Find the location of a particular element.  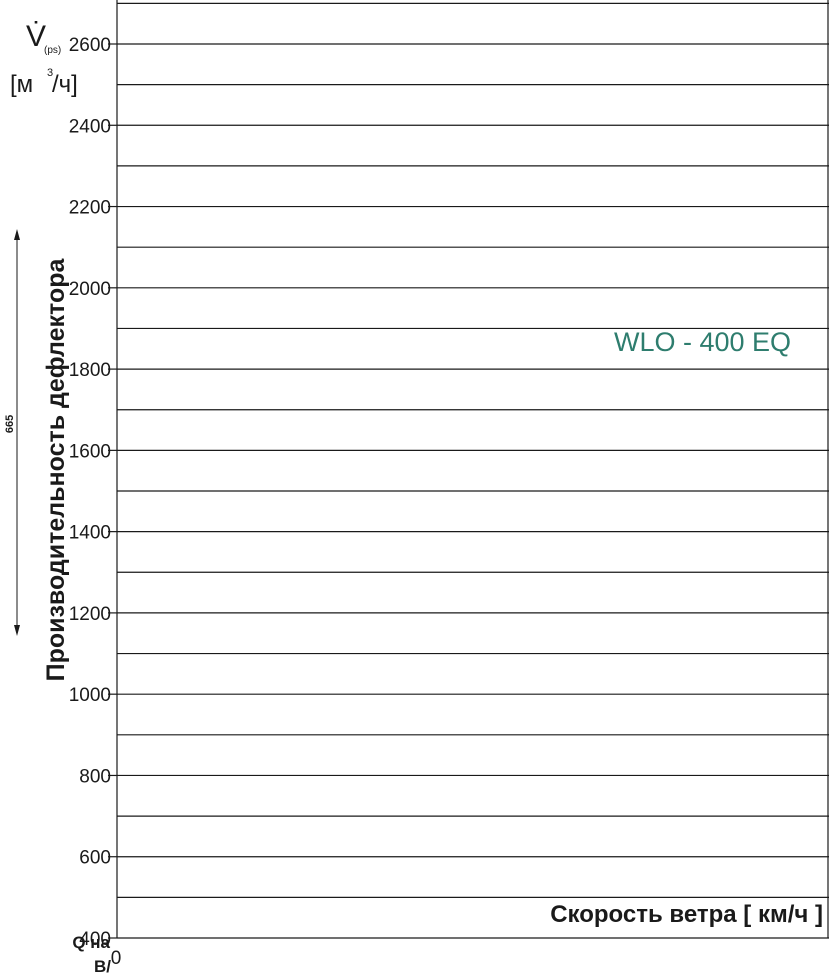

y-tick-label: 1000 is located at coordinates (90, 695).